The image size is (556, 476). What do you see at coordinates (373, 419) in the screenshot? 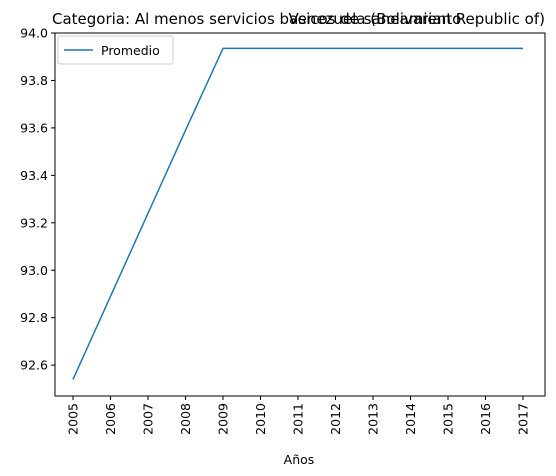
I see `x-tick-label: 2013` at bounding box center [373, 419].